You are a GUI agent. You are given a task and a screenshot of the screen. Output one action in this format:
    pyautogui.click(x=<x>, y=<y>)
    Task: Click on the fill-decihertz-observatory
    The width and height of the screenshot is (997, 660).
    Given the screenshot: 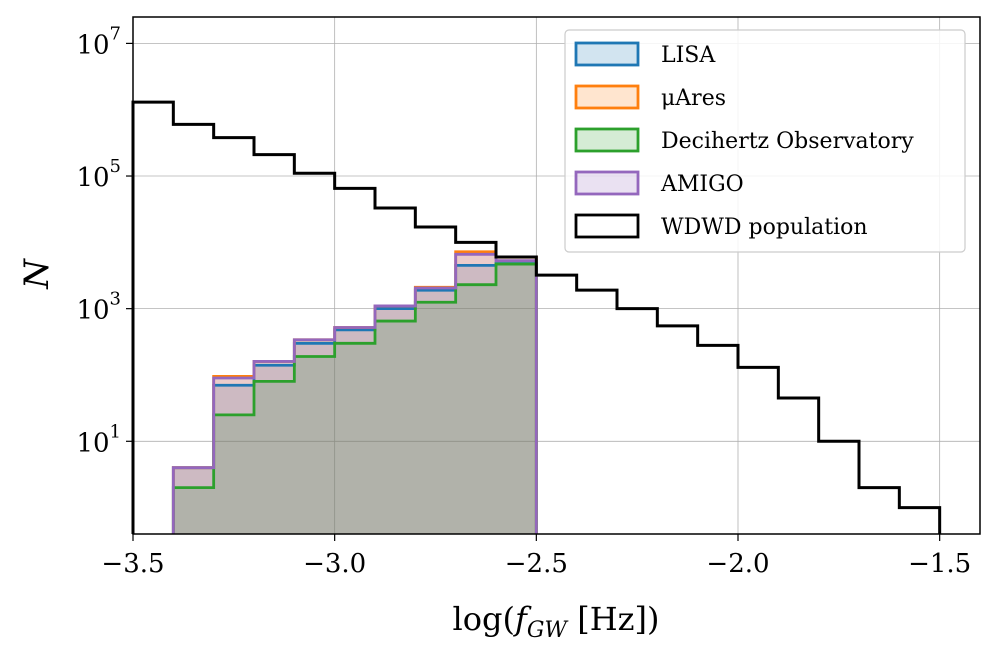 What is the action you would take?
    pyautogui.click(x=355, y=399)
    